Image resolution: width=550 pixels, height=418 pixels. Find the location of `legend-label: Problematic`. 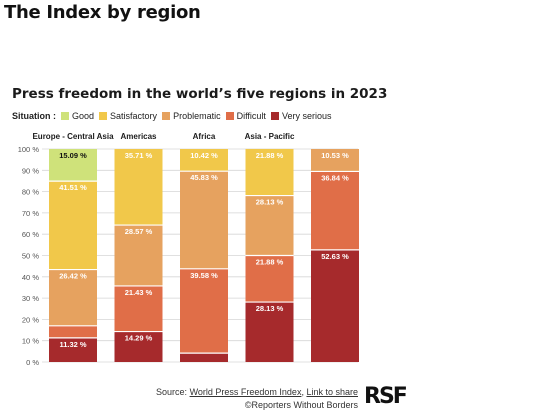

legend-label: Problematic is located at coordinates (197, 116).